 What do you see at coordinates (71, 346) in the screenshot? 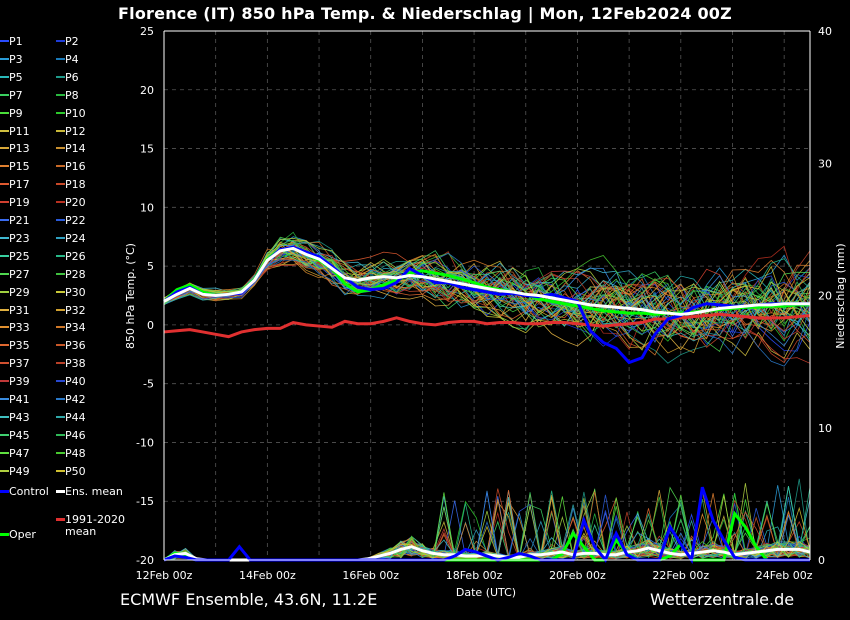
I see `legend-item-p36: P36` at bounding box center [71, 346].